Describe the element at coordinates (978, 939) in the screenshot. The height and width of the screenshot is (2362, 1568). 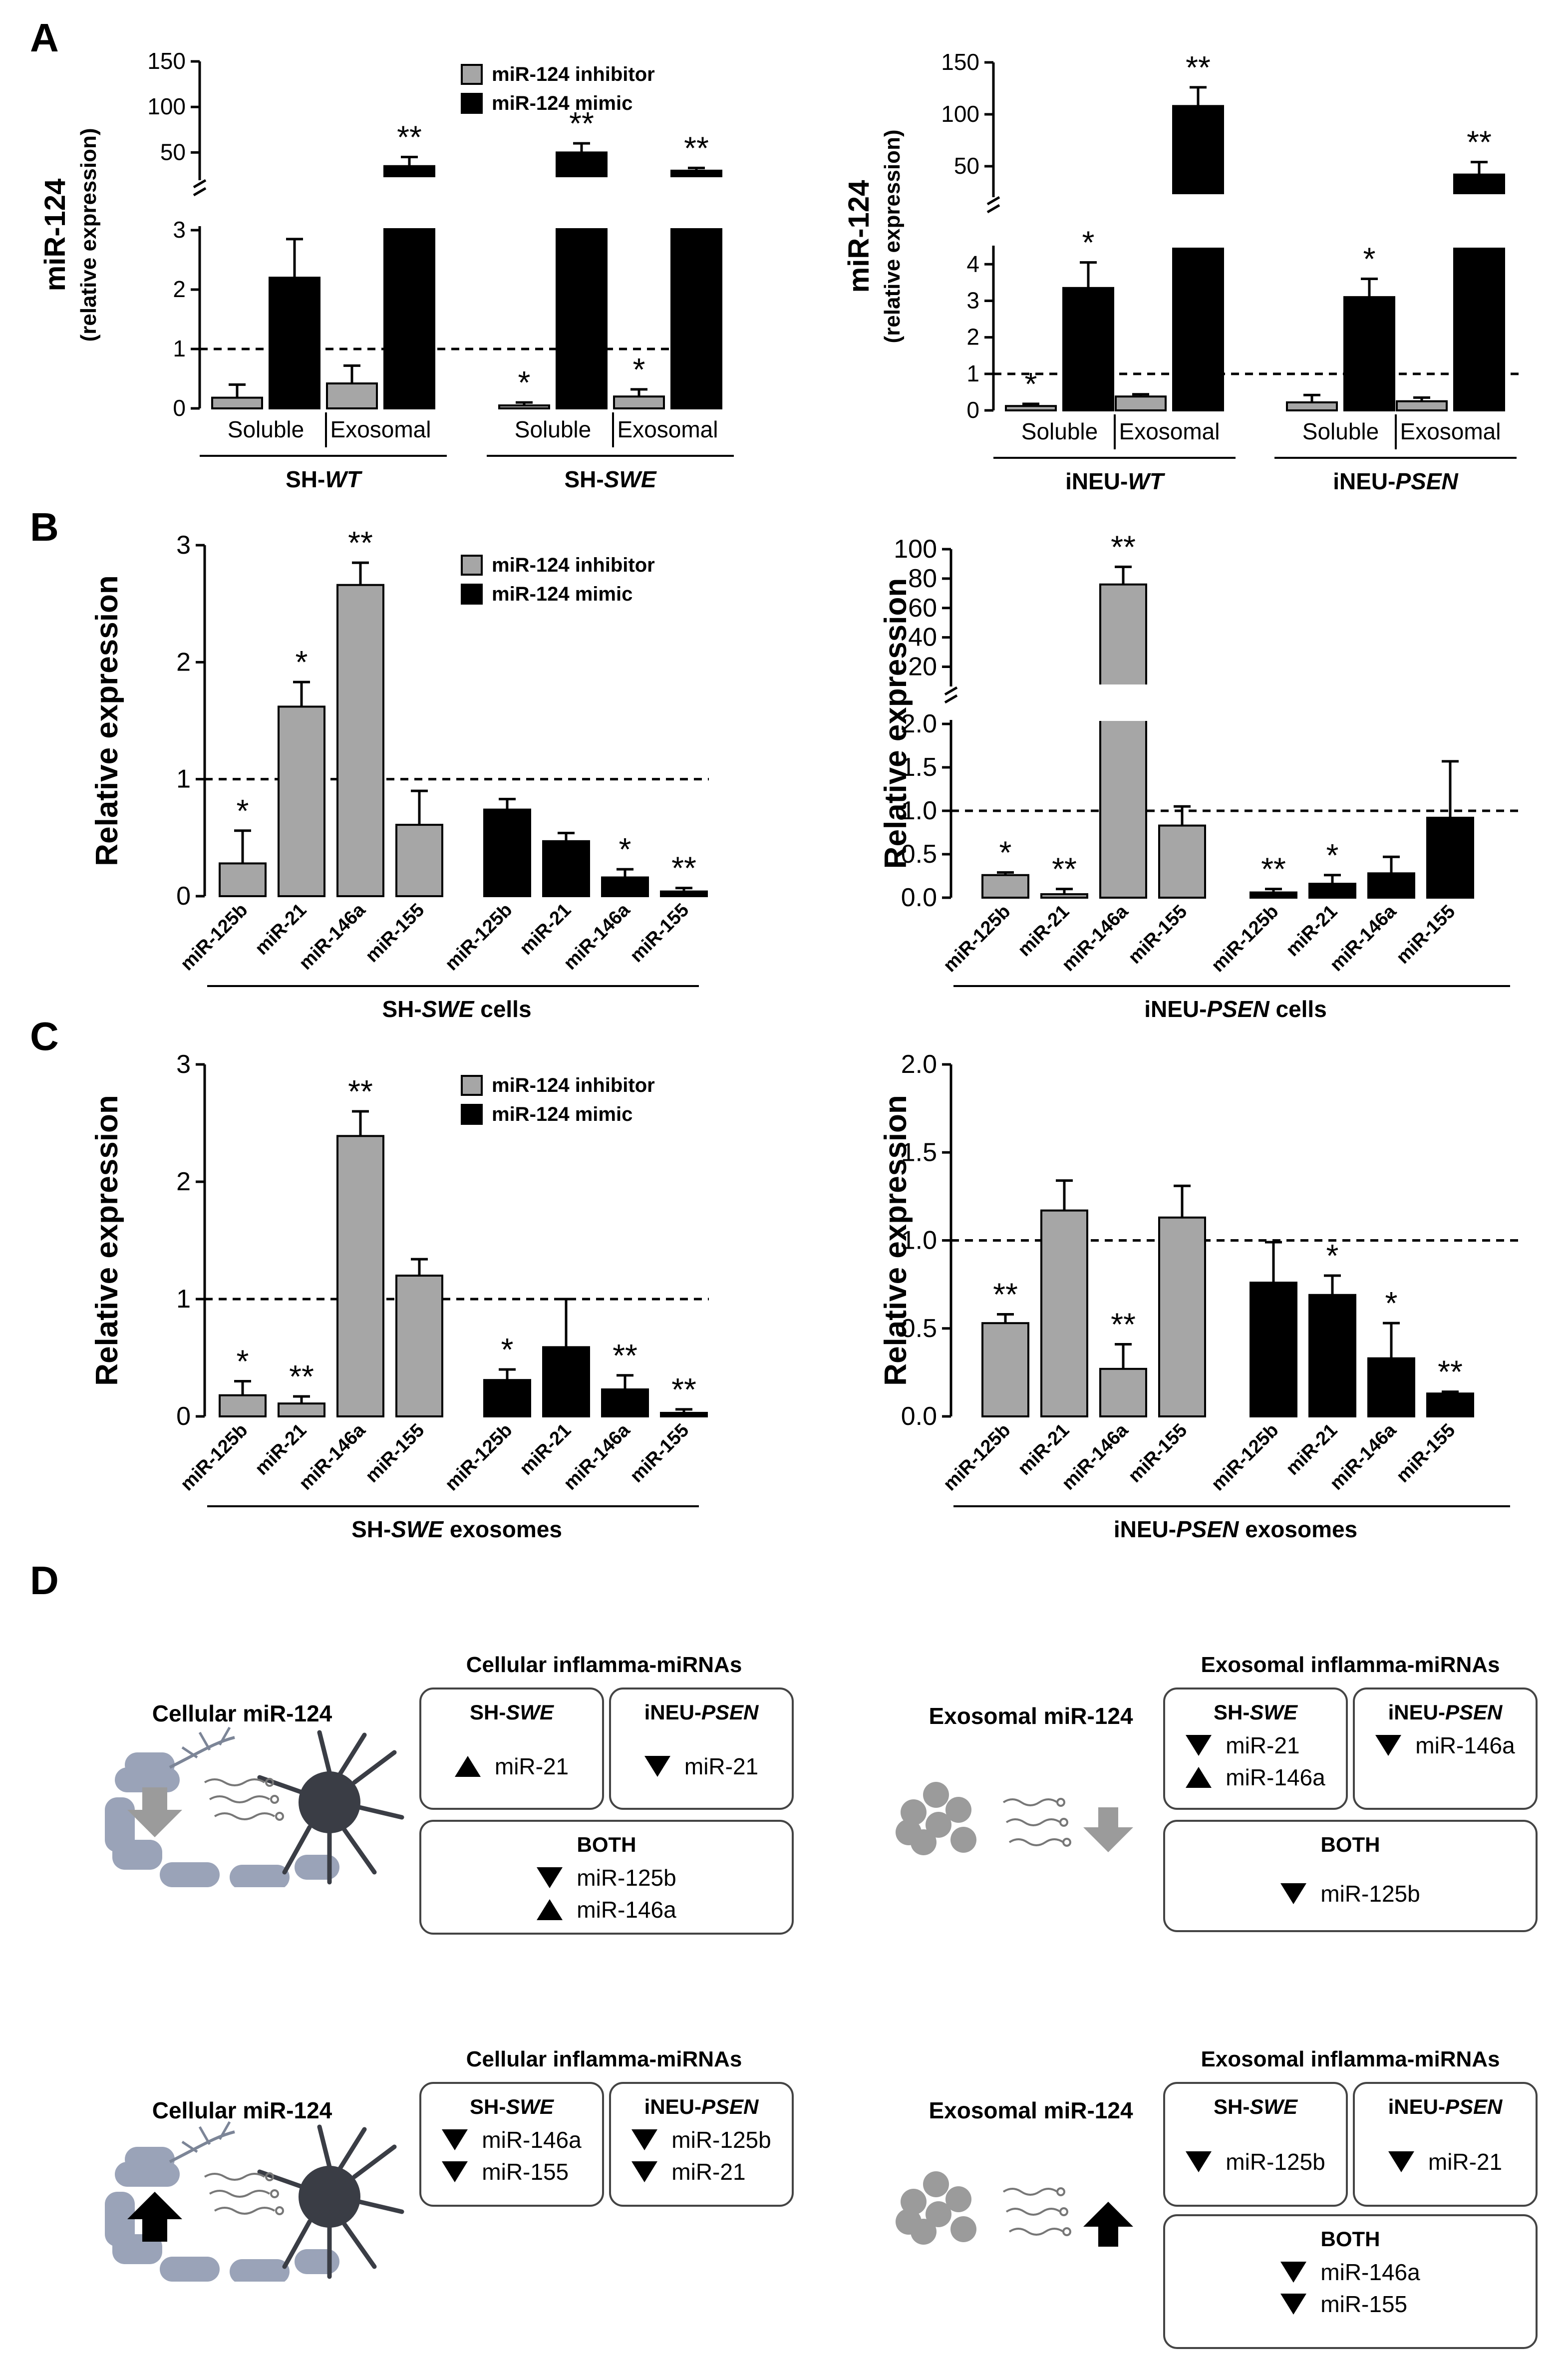
I see `chart-b-right-xtick-label-0-0: miR-125b` at that location.